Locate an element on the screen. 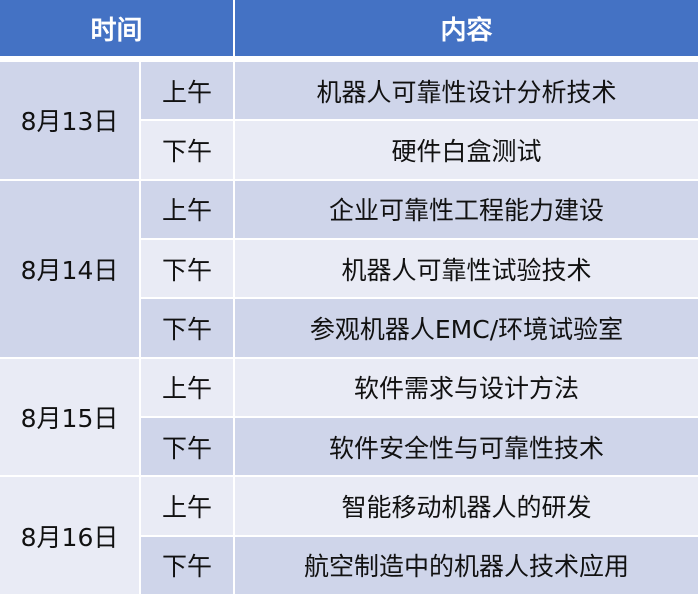  header-content: 内容 is located at coordinates (466, 28).